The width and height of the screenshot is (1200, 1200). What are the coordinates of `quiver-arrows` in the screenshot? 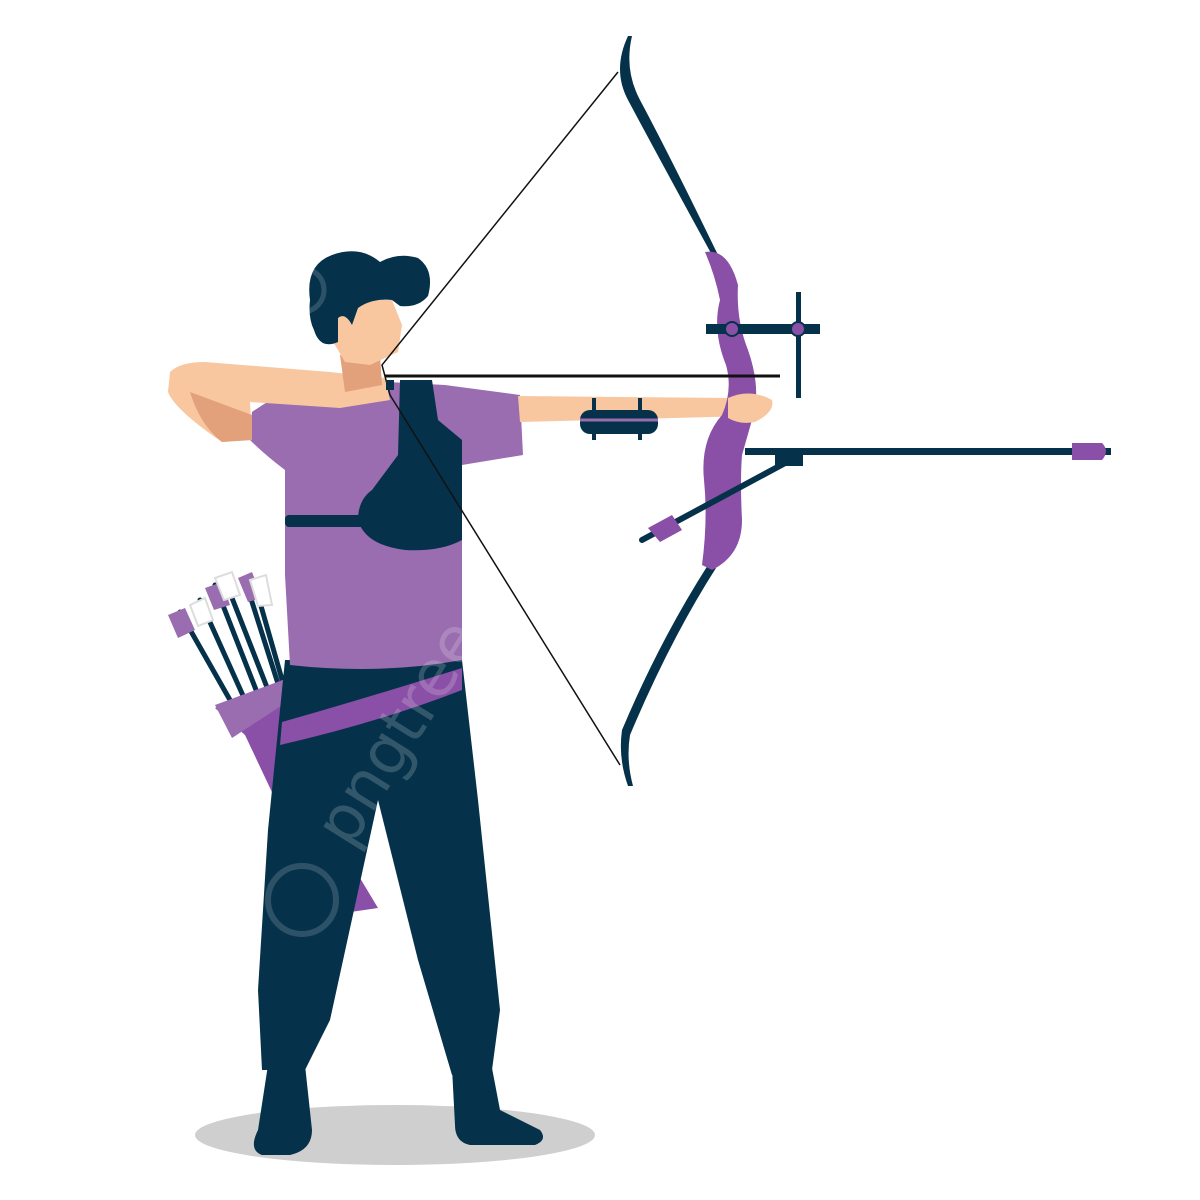 It's located at (232, 640).